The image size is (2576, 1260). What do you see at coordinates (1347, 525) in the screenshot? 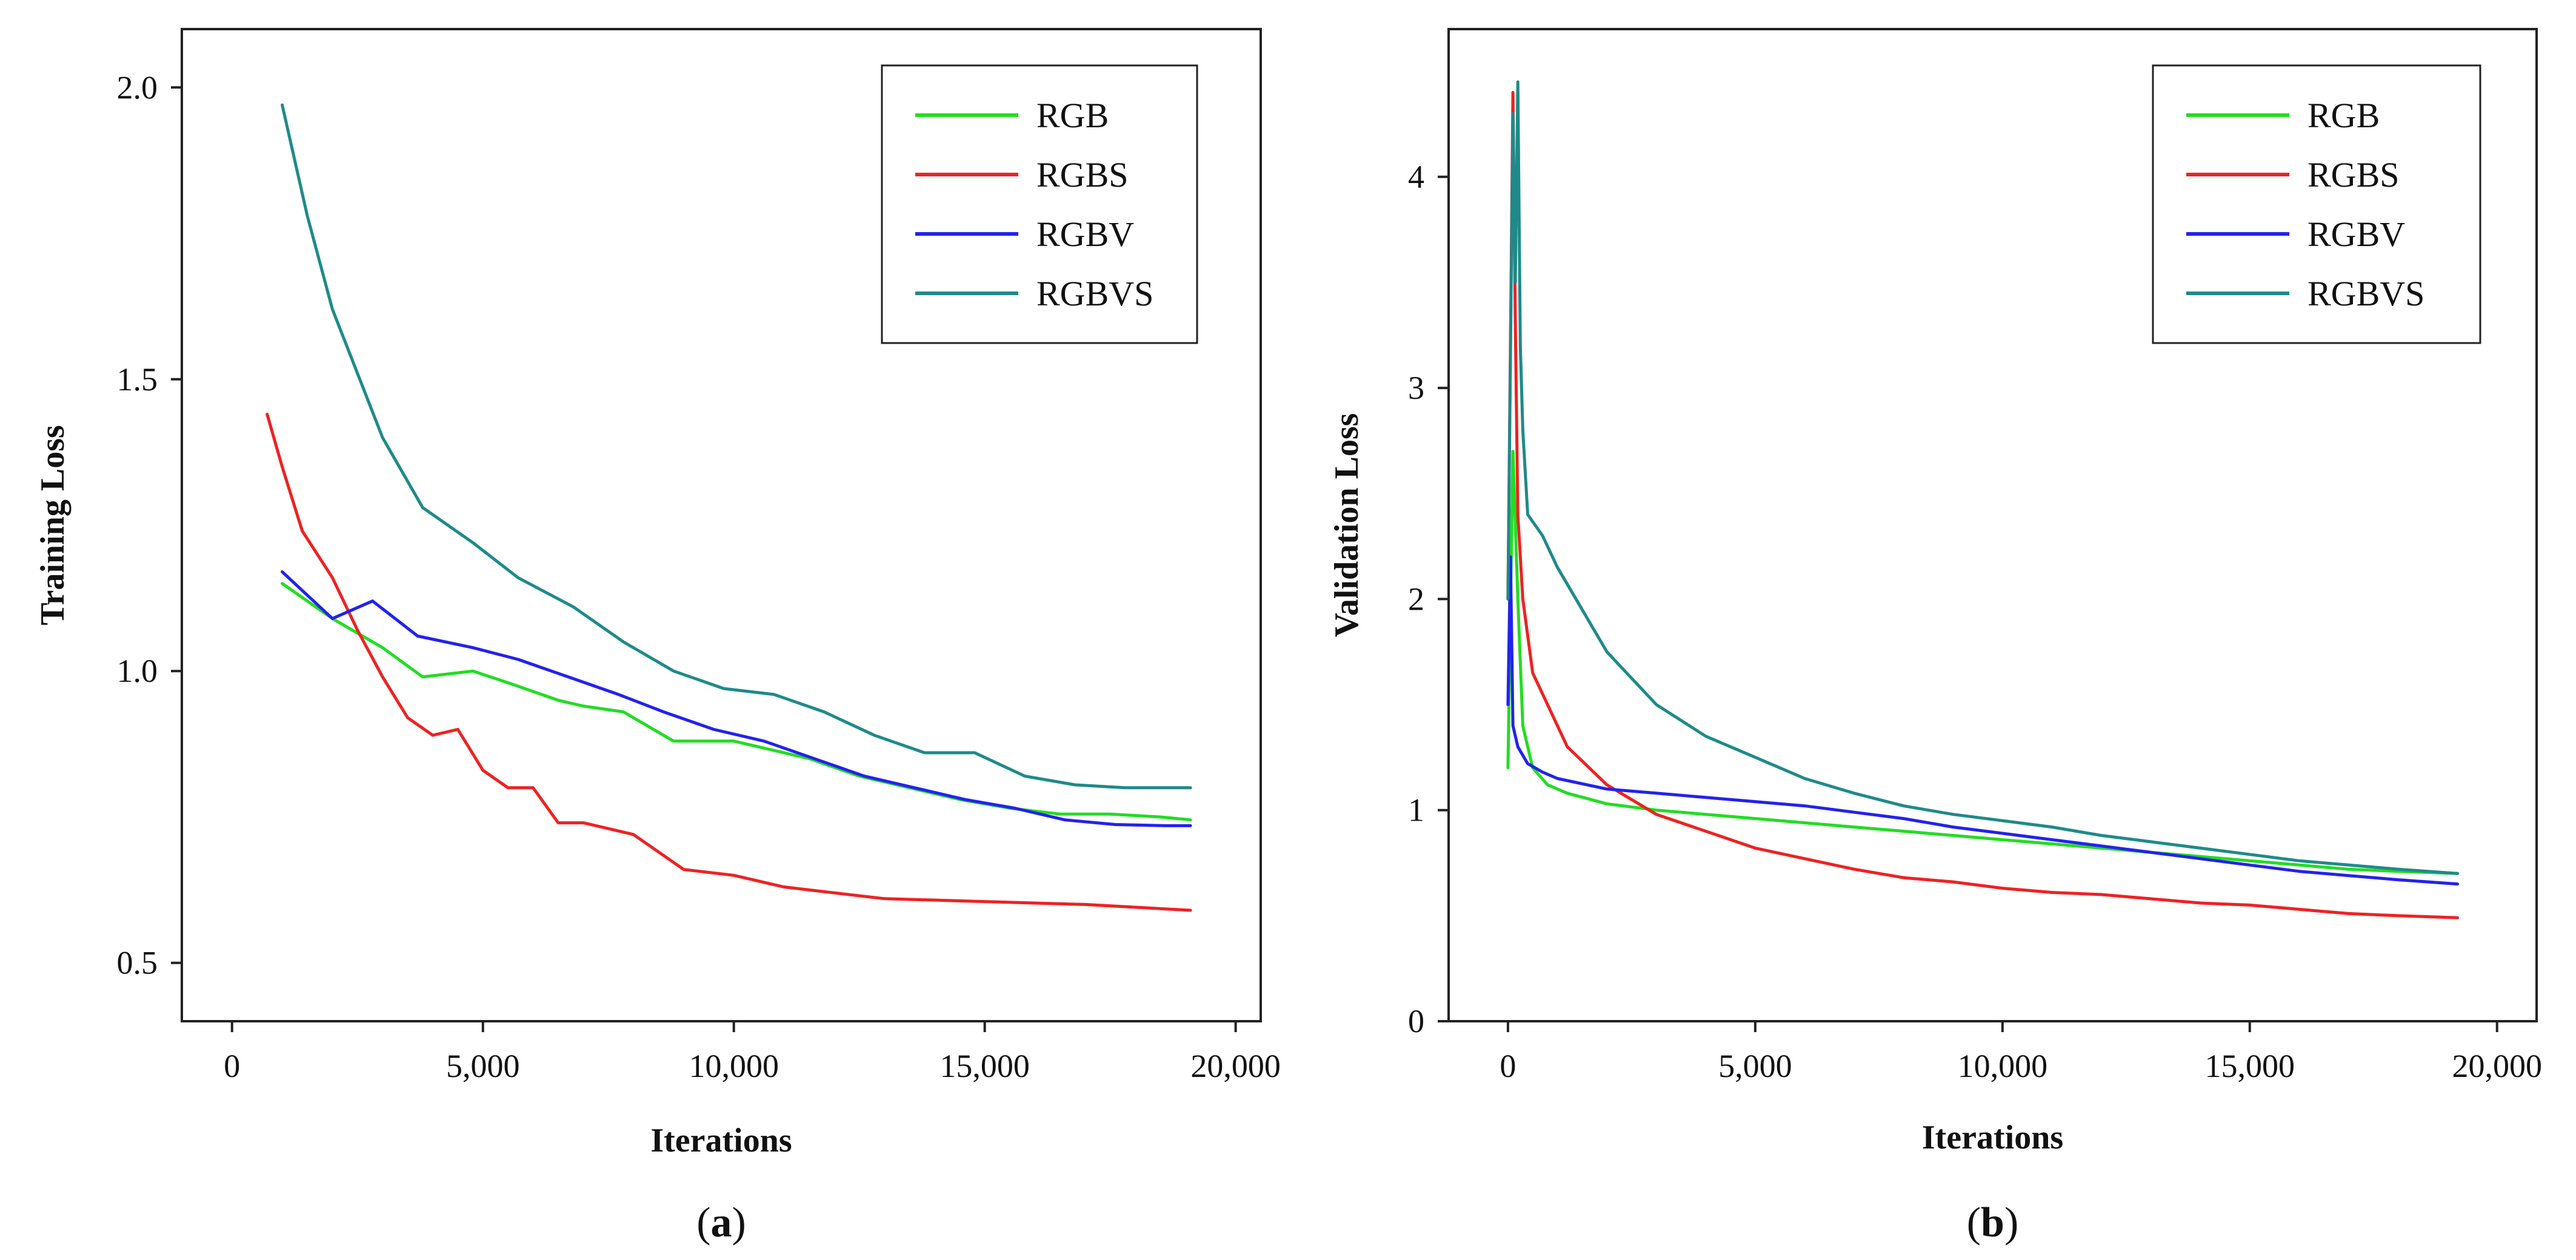
I see `y-axis-label: Validation Loss` at bounding box center [1347, 525].